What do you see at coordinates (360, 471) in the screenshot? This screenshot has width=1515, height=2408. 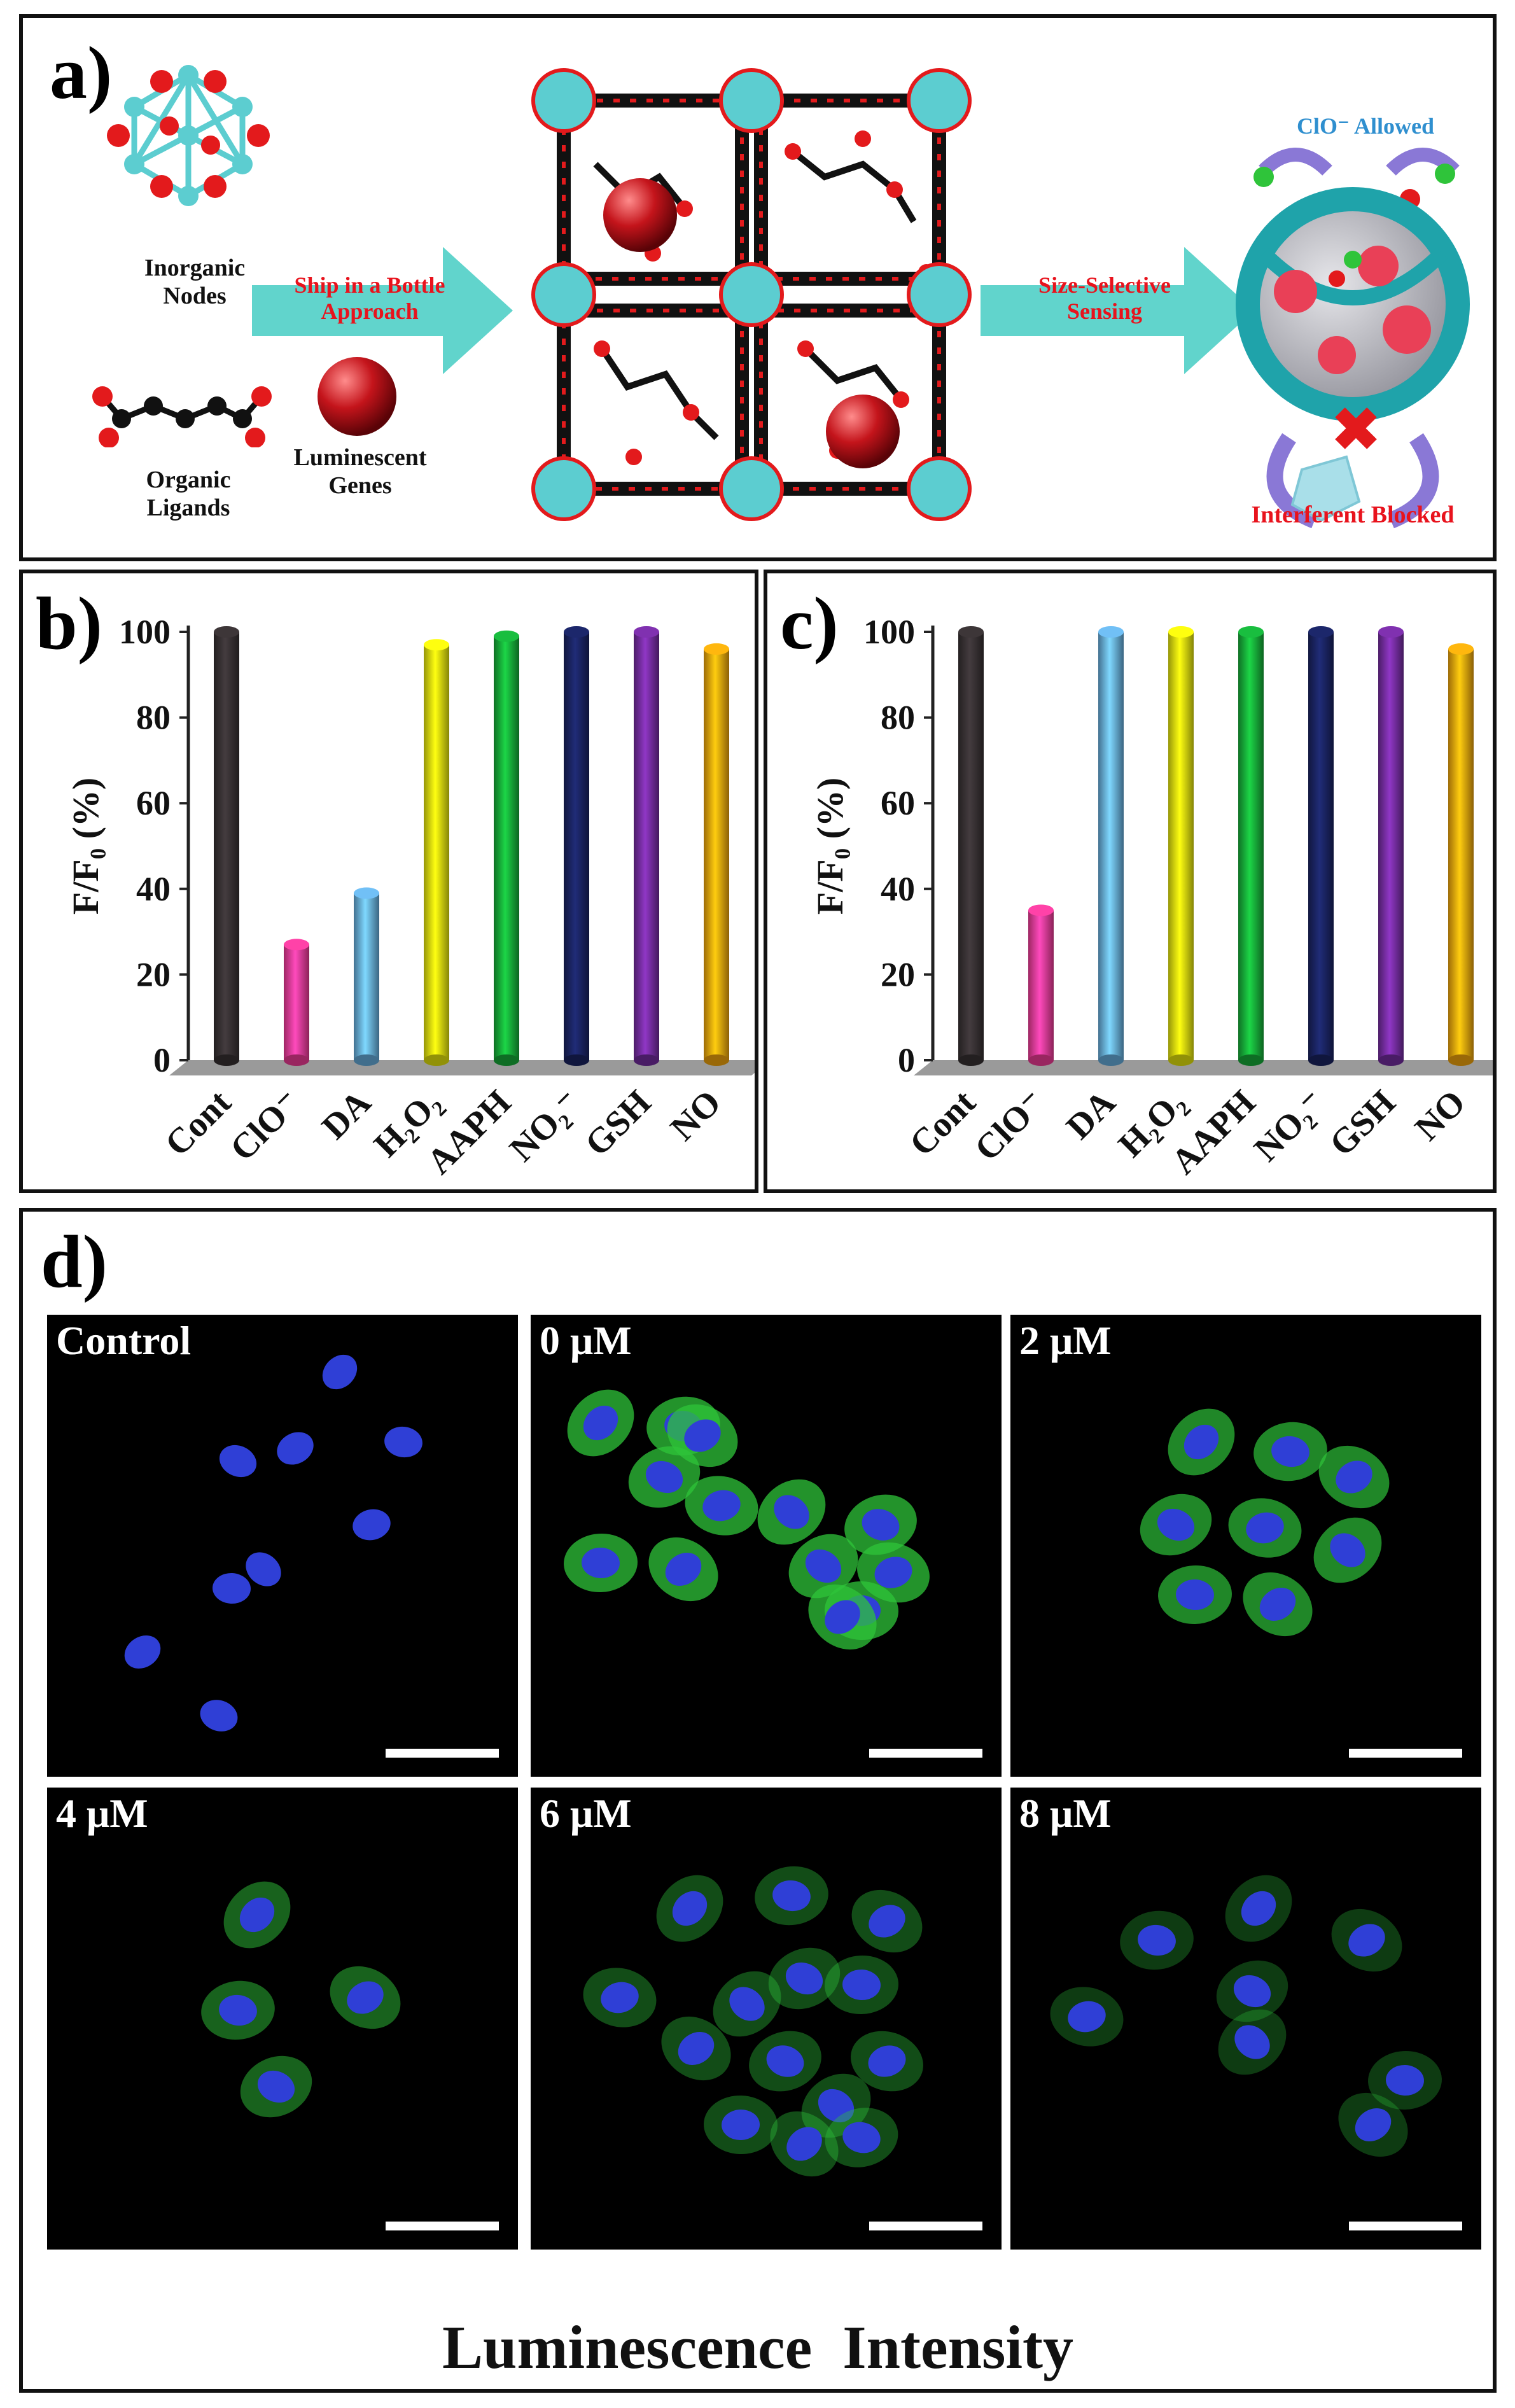 I see `luminescent-genes-label: Luminescent Genes` at bounding box center [360, 471].